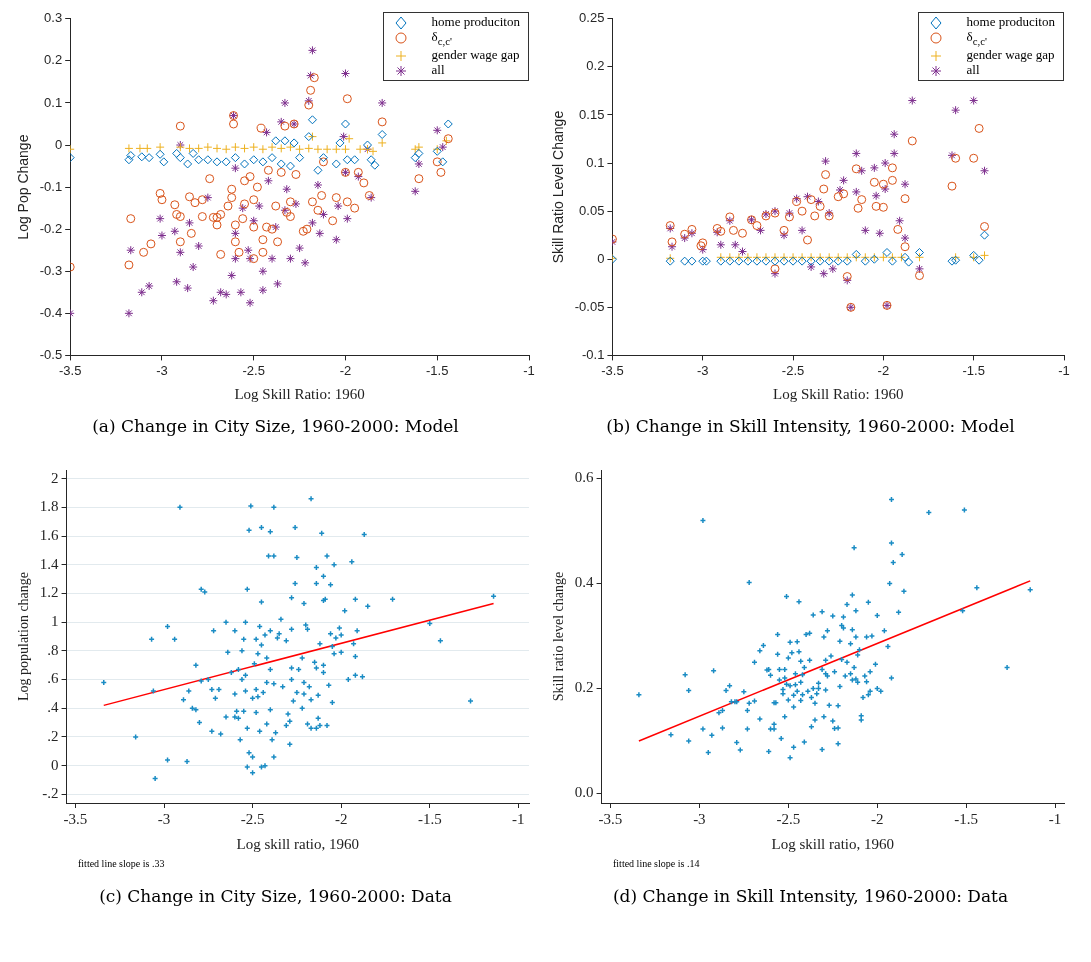  Describe the element at coordinates (51, 228) in the screenshot. I see `y-tick-label: -0.2` at that location.